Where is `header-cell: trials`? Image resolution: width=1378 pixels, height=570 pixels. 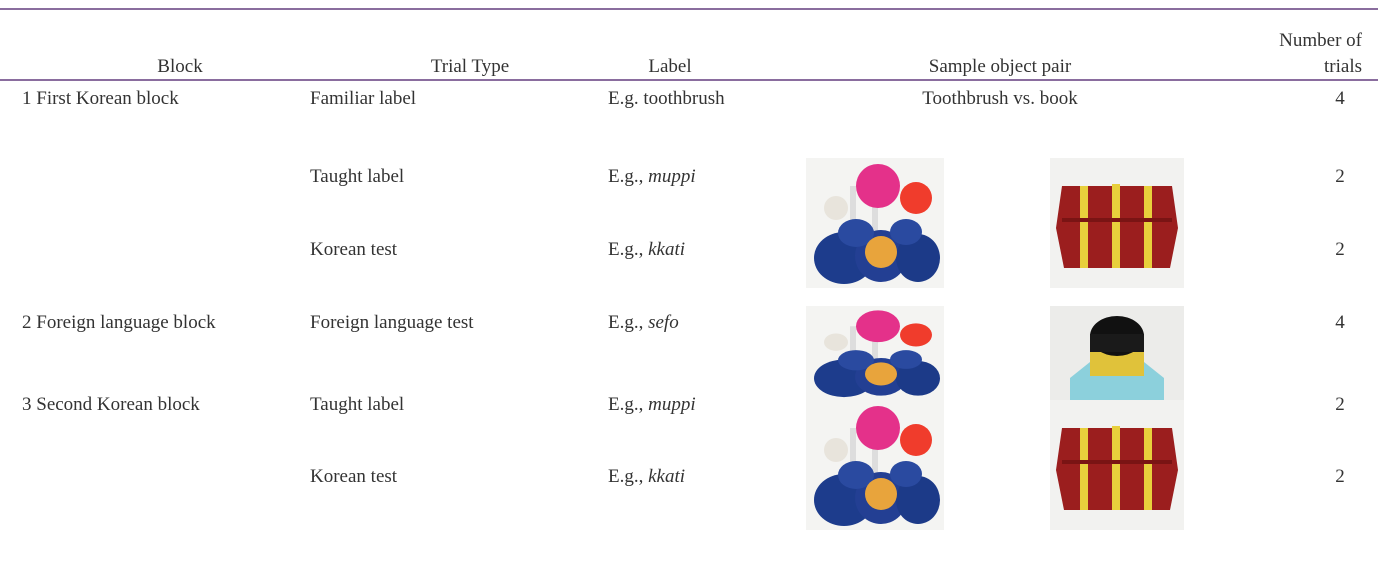 header-cell: trials is located at coordinates (1343, 66).